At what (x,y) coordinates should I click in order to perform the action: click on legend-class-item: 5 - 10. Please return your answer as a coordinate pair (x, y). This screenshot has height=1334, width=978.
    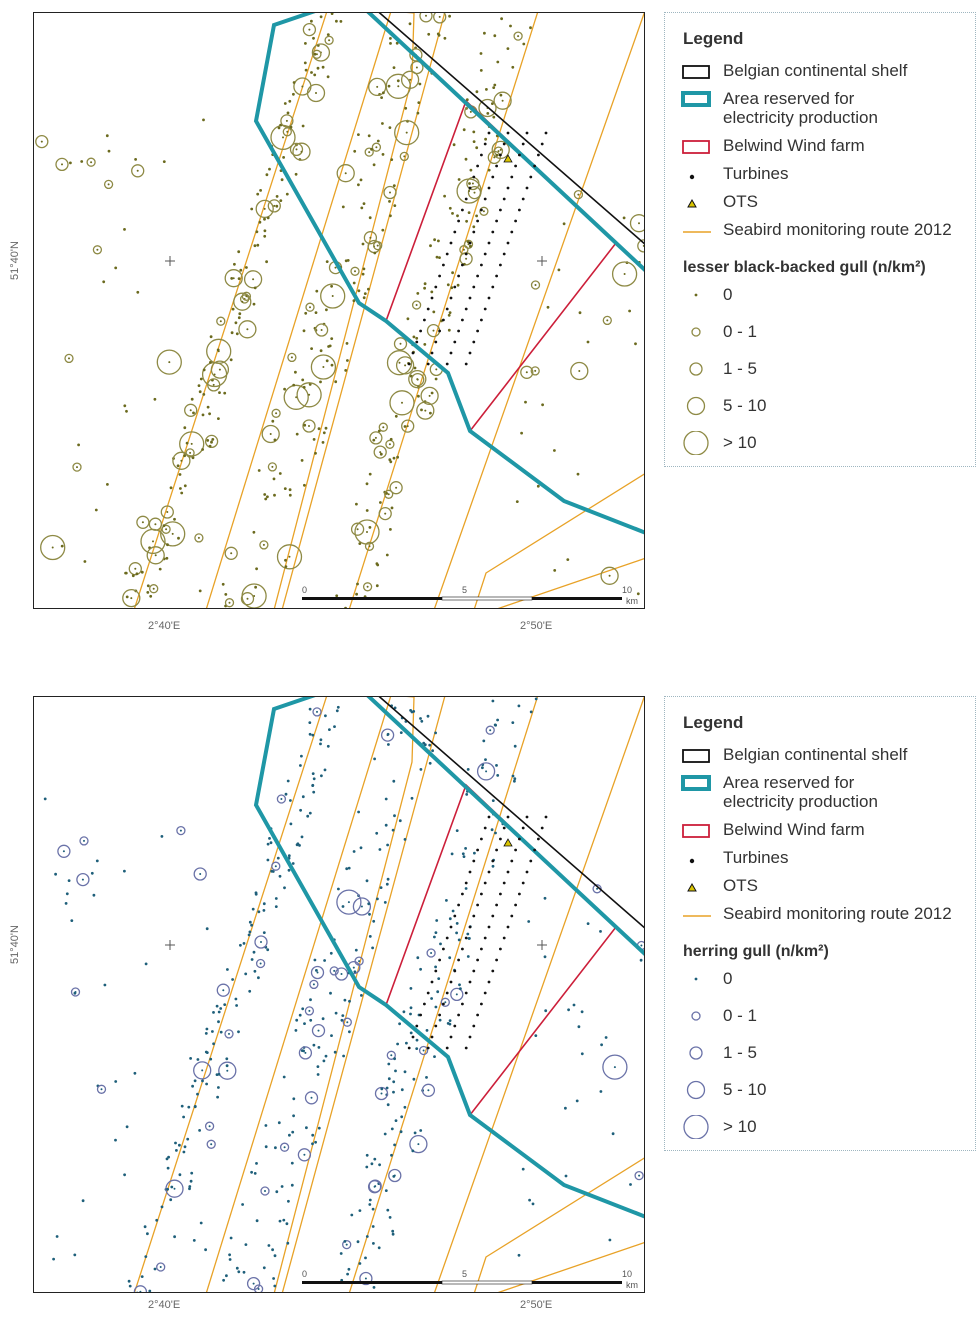
    Looking at the image, I should click on (820, 1090).